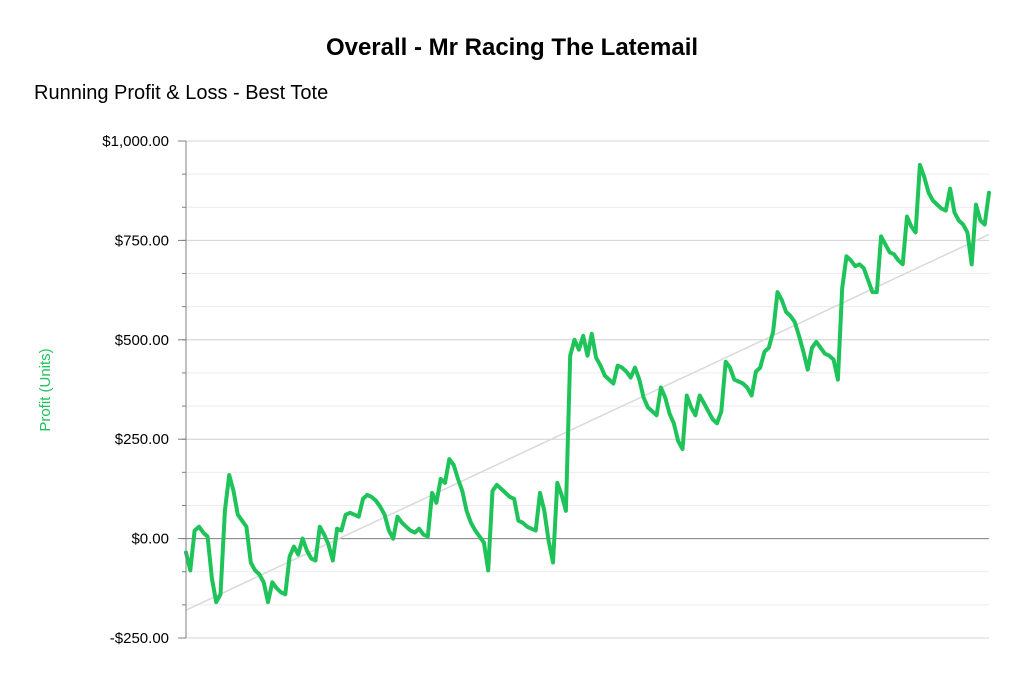 Image resolution: width=1024 pixels, height=684 pixels. What do you see at coordinates (139, 638) in the screenshot?
I see `y-tick-label: -$250.00` at bounding box center [139, 638].